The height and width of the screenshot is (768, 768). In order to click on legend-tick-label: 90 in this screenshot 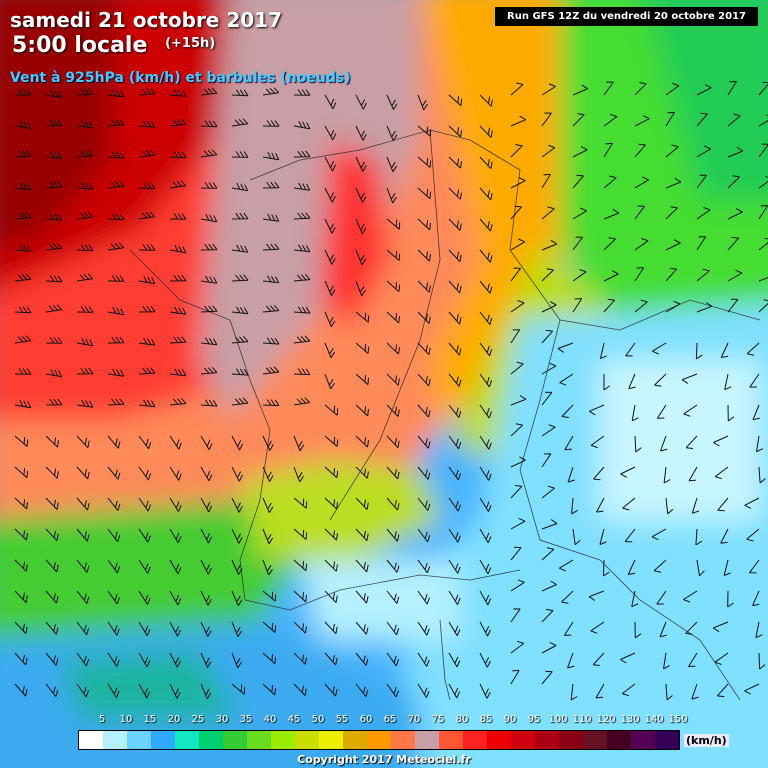, I will do `click(510, 719)`.